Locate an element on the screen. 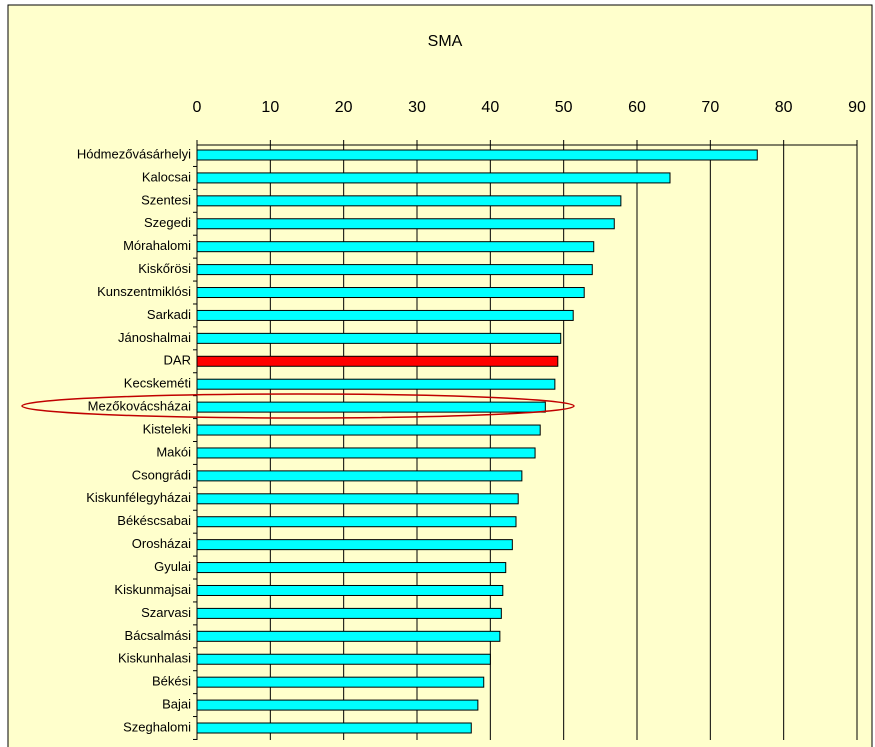  y-tick-label: Hódmezővásárhelyi is located at coordinates (134, 153).